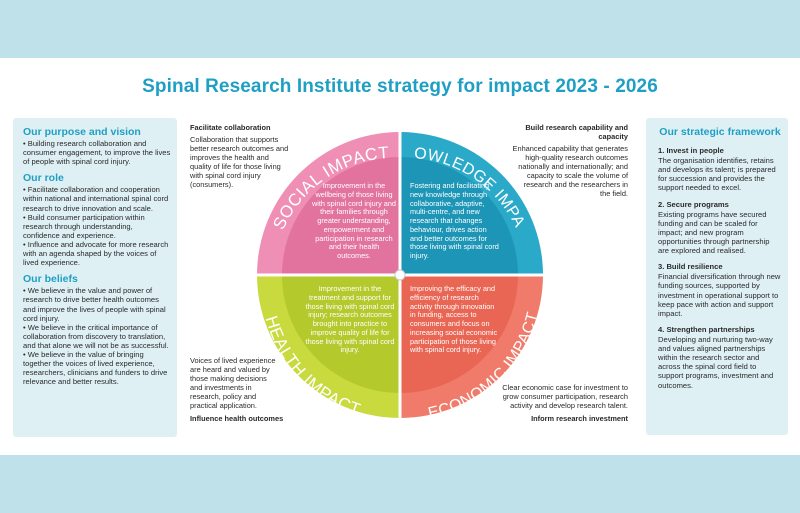 The width and height of the screenshot is (800, 513). I want to click on framework-item-title: 3. Build resilience, so click(690, 267).